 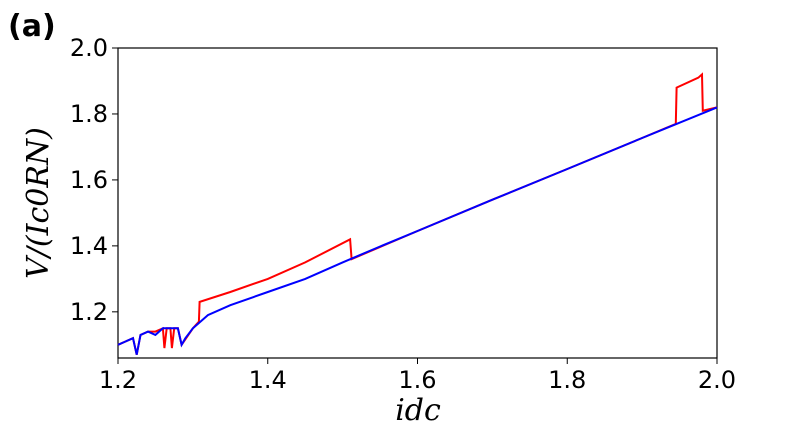 What do you see at coordinates (89, 180) in the screenshot?
I see `y-tick-label: 1.6` at bounding box center [89, 180].